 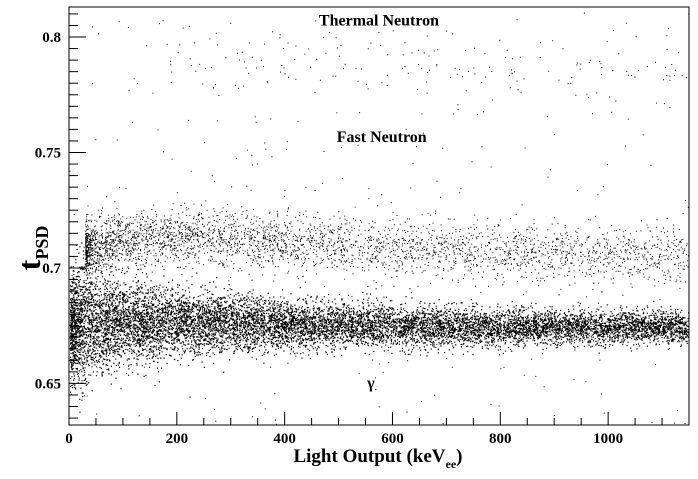 What do you see at coordinates (377, 458) in the screenshot?
I see `x-axis-title: Light Output (keVee)` at bounding box center [377, 458].